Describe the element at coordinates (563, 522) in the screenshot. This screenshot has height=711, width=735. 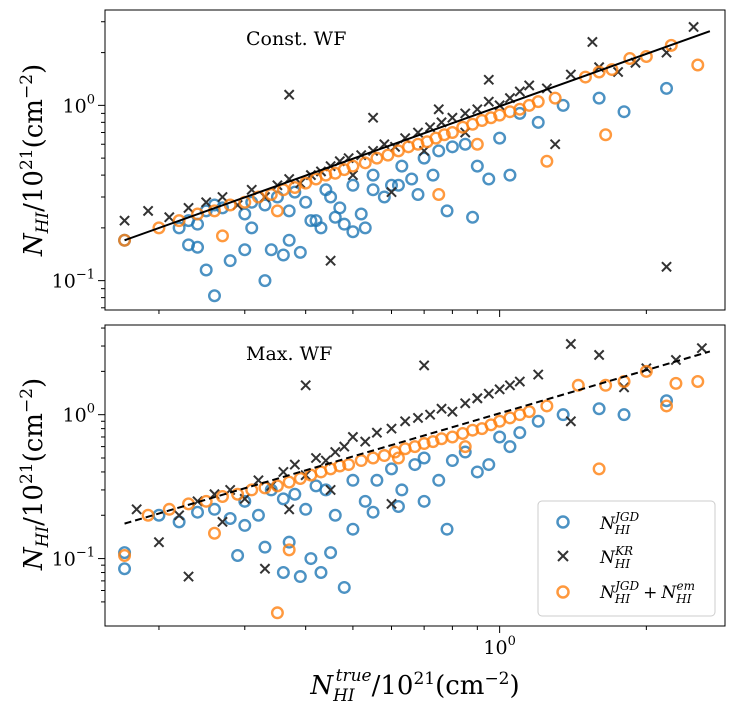
I see `legend-jgd-marker` at that location.